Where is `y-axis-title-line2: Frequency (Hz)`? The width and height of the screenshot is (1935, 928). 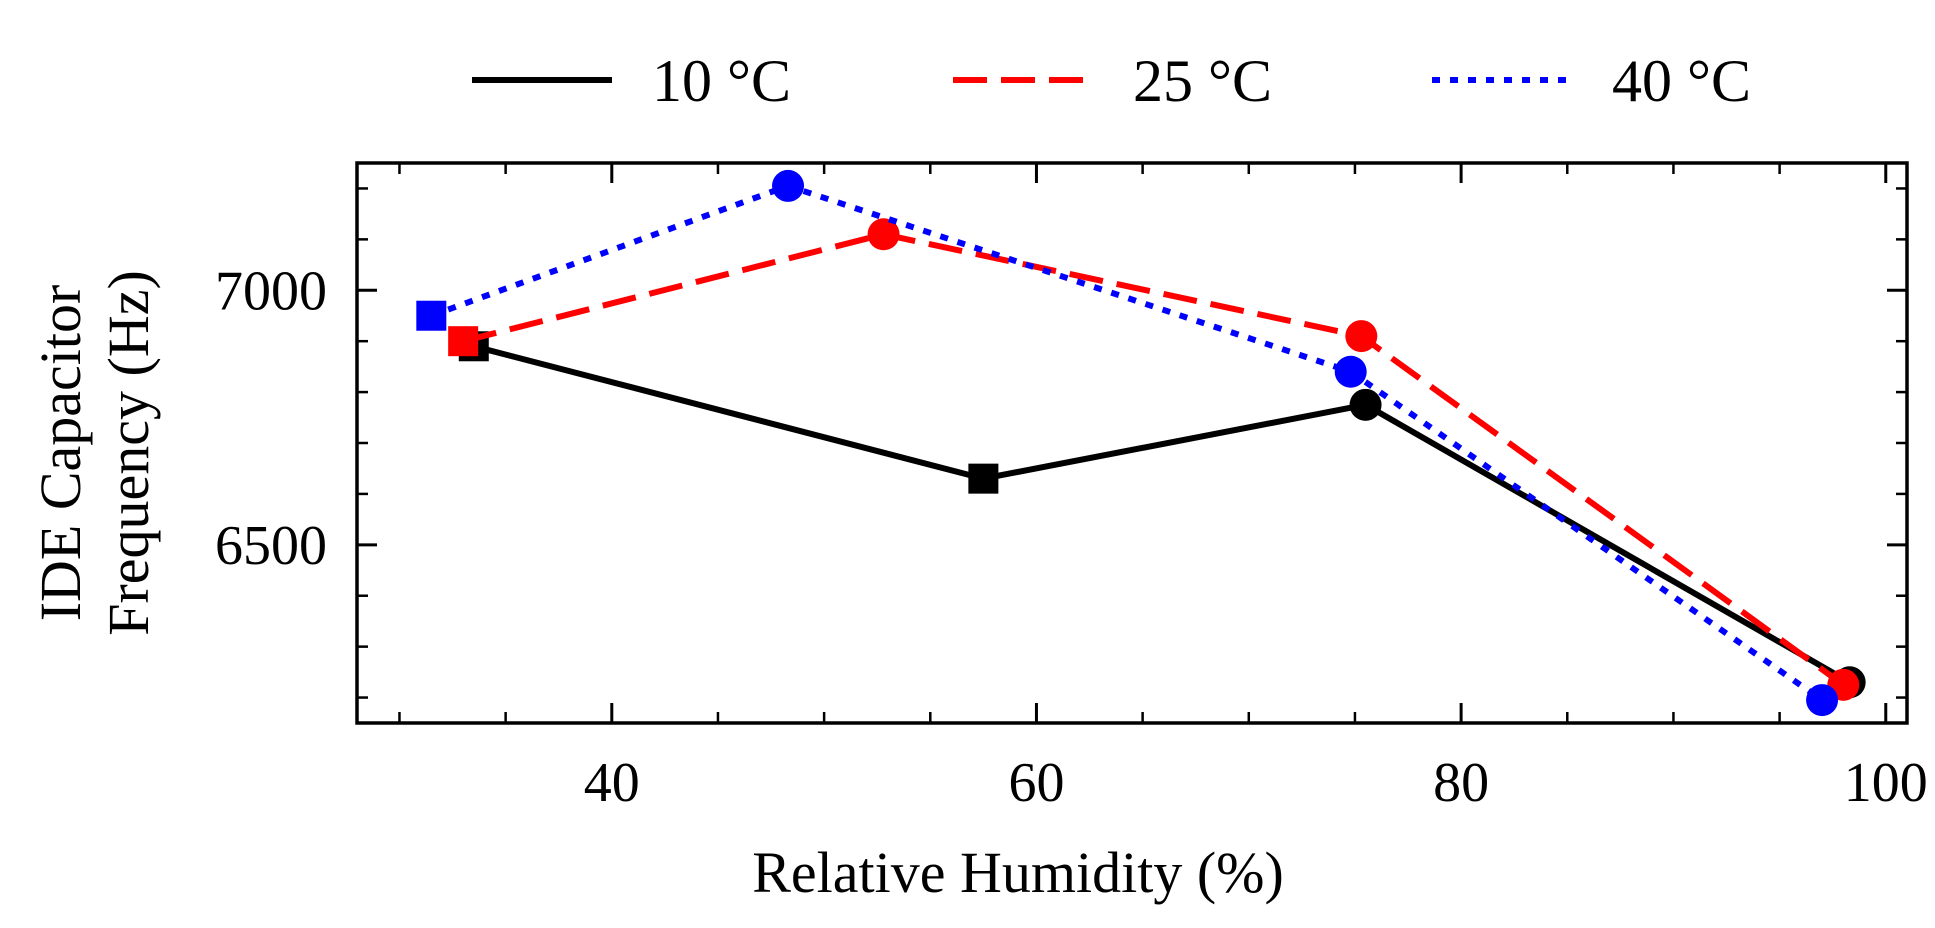
y-axis-title-line2: Frequency (Hz) is located at coordinates (128, 453).